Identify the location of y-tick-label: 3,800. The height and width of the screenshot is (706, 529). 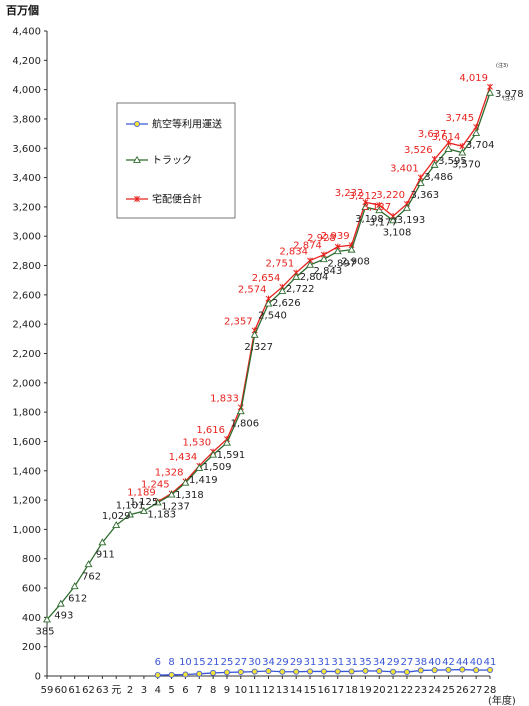
(26, 119).